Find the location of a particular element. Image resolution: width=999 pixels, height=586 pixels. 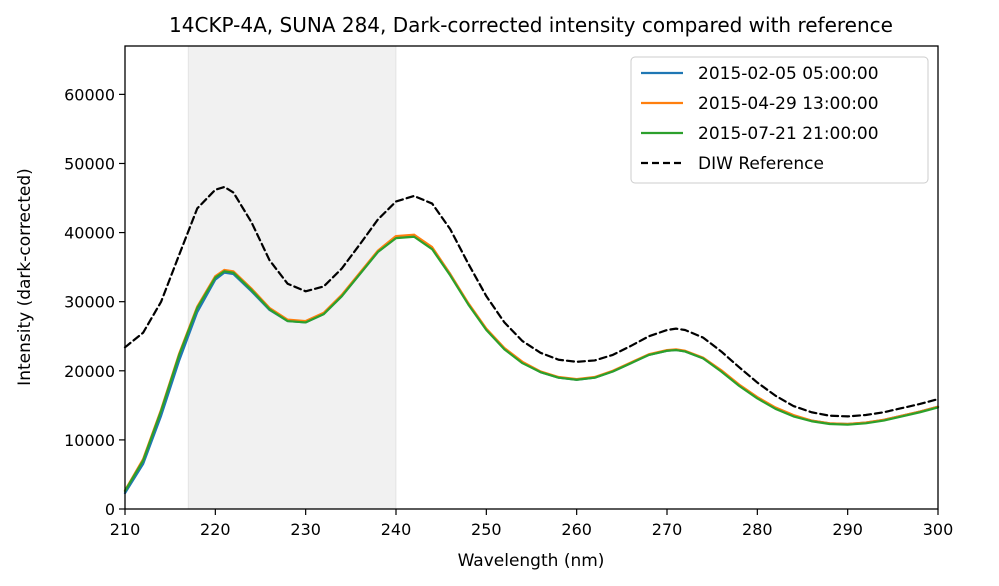

legend-label: DIW Reference is located at coordinates (761, 164).